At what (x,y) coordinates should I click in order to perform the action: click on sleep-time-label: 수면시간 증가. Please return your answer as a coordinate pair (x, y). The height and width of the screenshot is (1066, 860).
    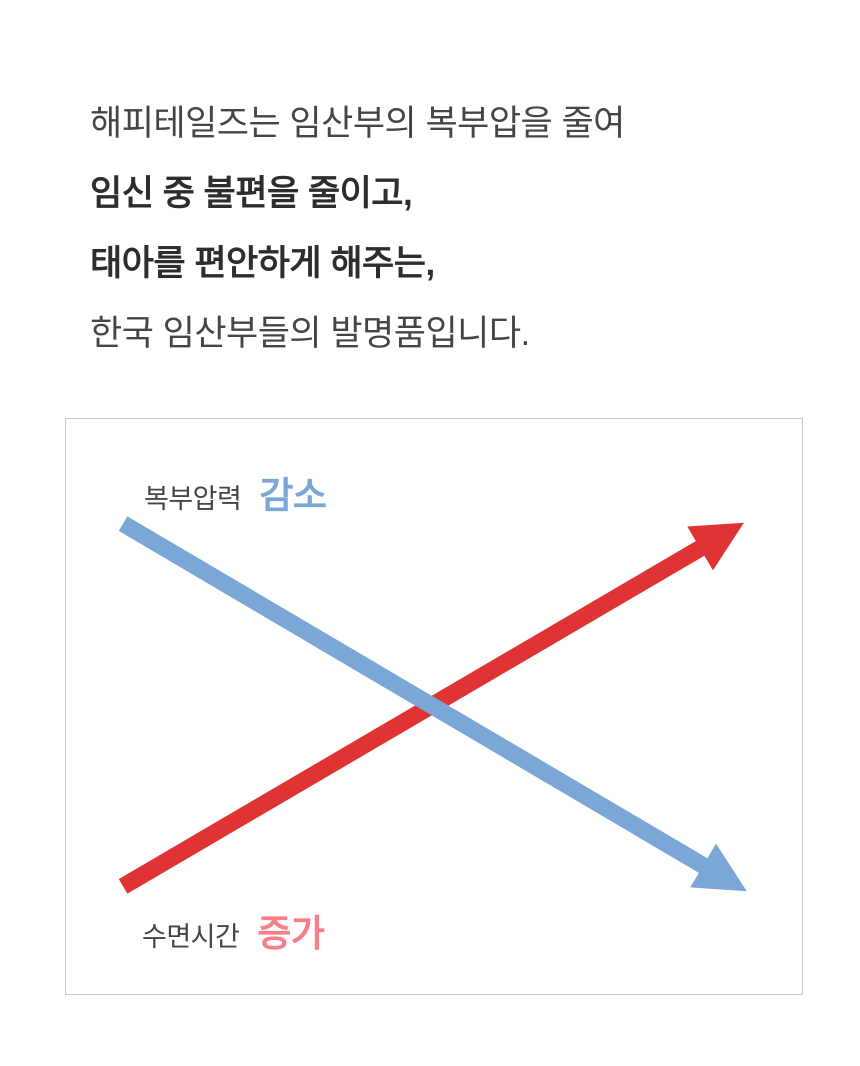
    Looking at the image, I should click on (233, 930).